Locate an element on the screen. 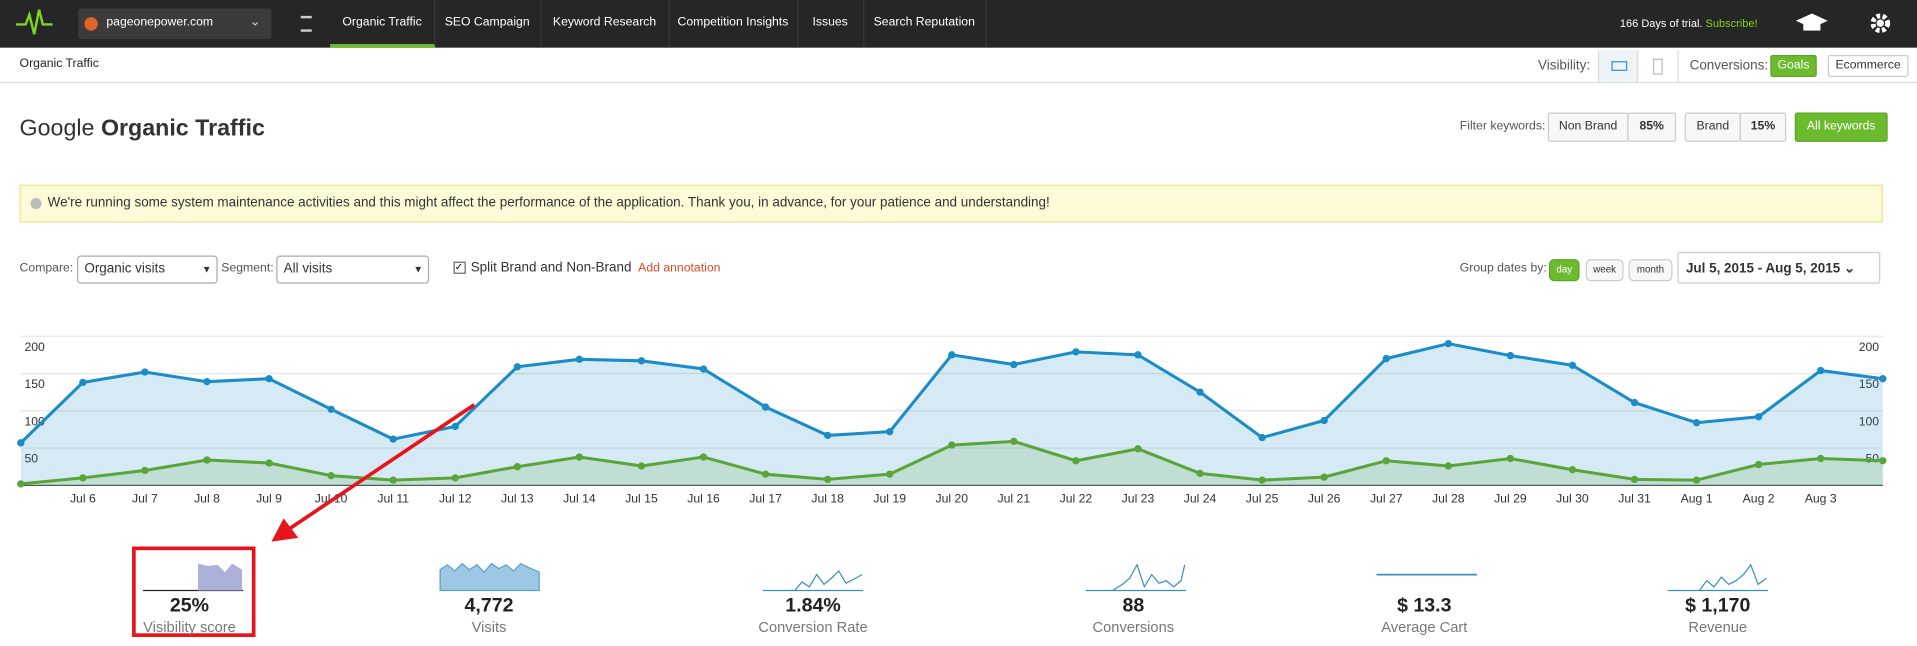 Image resolution: width=1917 pixels, height=646 pixels. metric-value: $ 1,170 is located at coordinates (1718, 606).